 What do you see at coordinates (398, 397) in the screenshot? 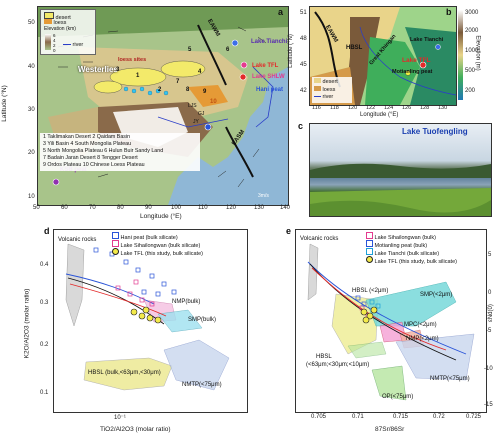
I see `panel-e-op: OP(<75μm)` at bounding box center [398, 397].